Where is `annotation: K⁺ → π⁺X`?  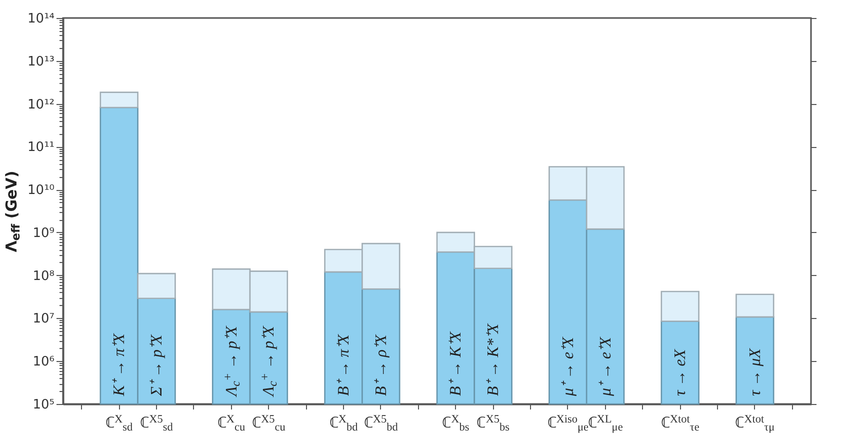
annotation: K⁺ → π⁺X is located at coordinates (119, 364).